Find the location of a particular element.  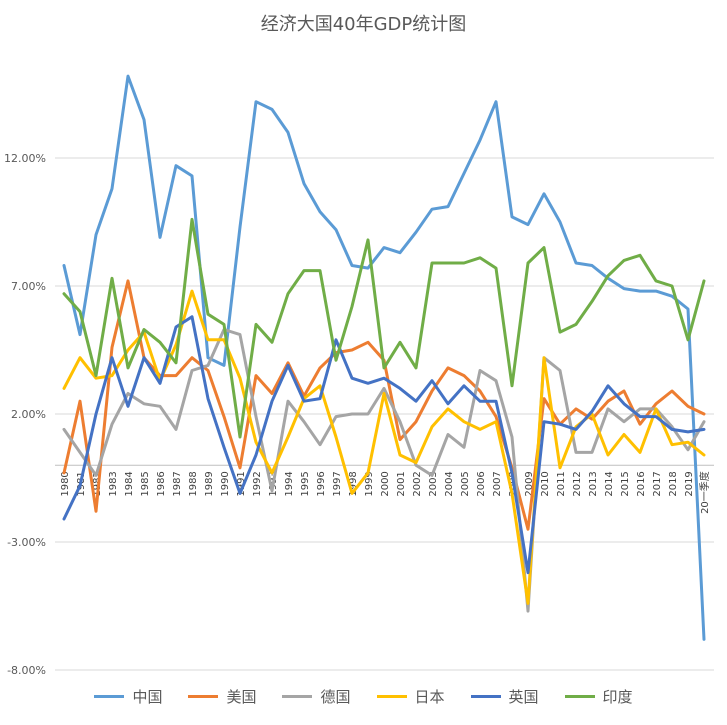

chart-title: 经济大国40年GDP统计图 is located at coordinates (363, 24).